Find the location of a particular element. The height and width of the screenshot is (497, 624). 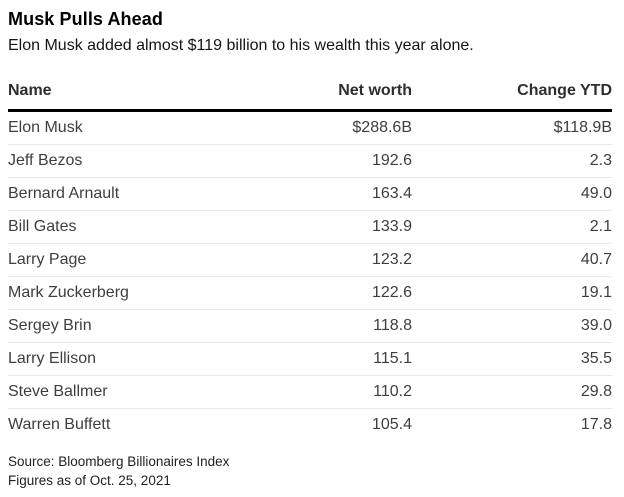

table-row: Sergey Brin 118.8 39.0 is located at coordinates (310, 326).